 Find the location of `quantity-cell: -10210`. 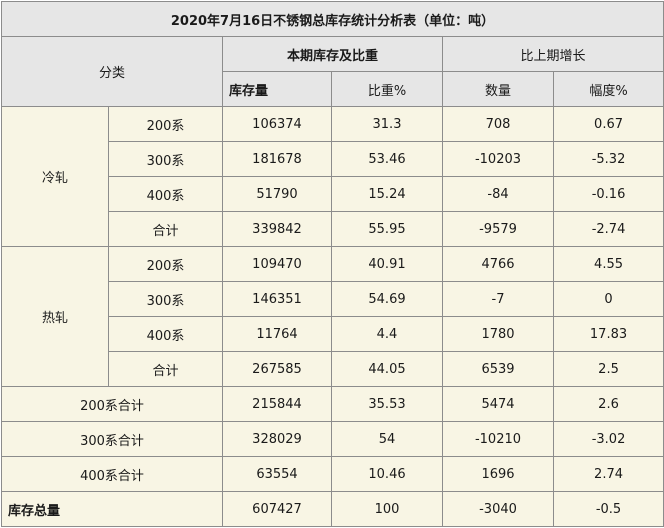

quantity-cell: -10210 is located at coordinates (498, 439).